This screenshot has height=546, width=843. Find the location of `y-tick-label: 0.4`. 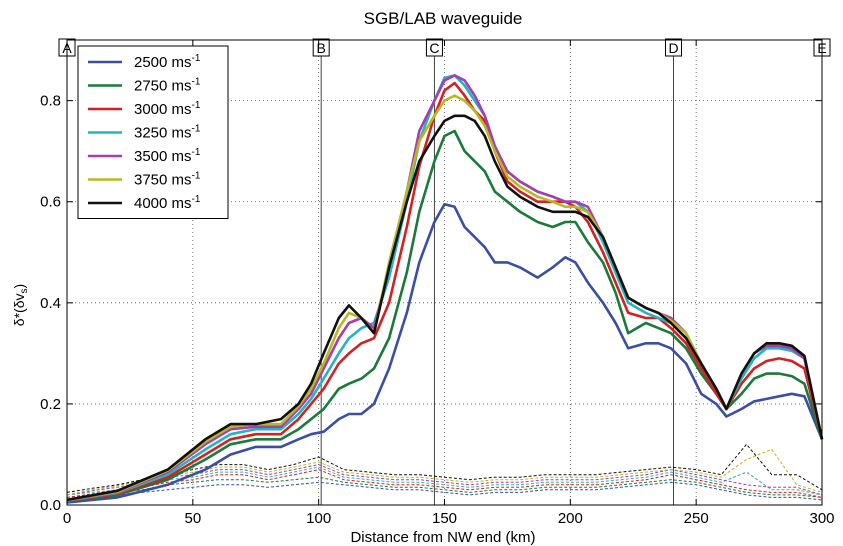

y-tick-label: 0.4 is located at coordinates (50, 303).